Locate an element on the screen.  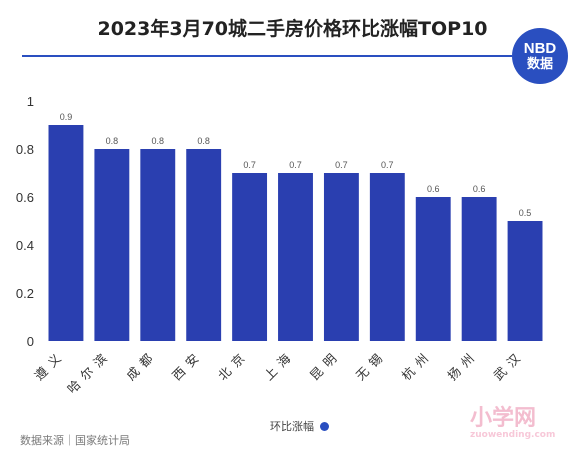
legend-label: 环比涨幅 is located at coordinates (292, 426).